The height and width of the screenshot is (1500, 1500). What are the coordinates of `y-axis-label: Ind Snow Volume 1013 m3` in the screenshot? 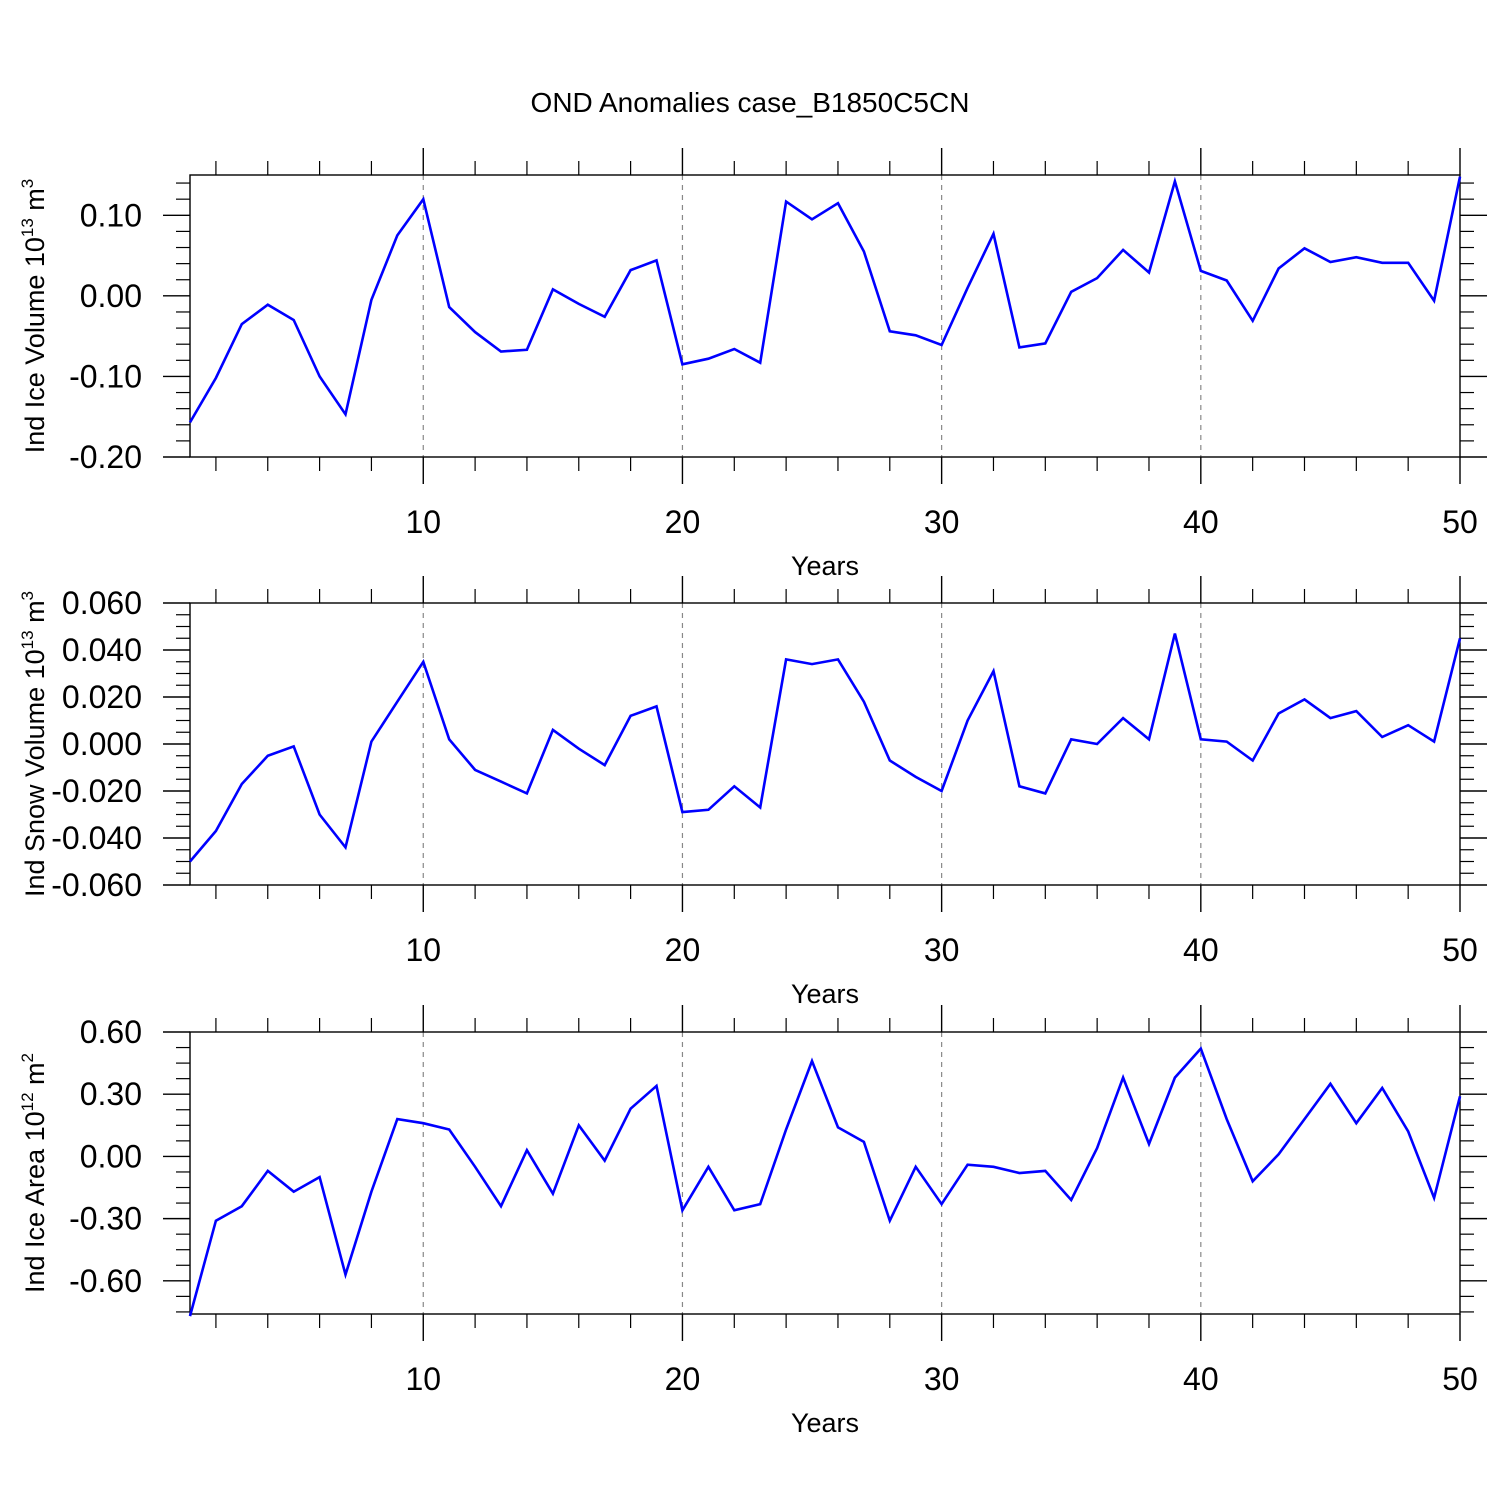 It's located at (34, 744).